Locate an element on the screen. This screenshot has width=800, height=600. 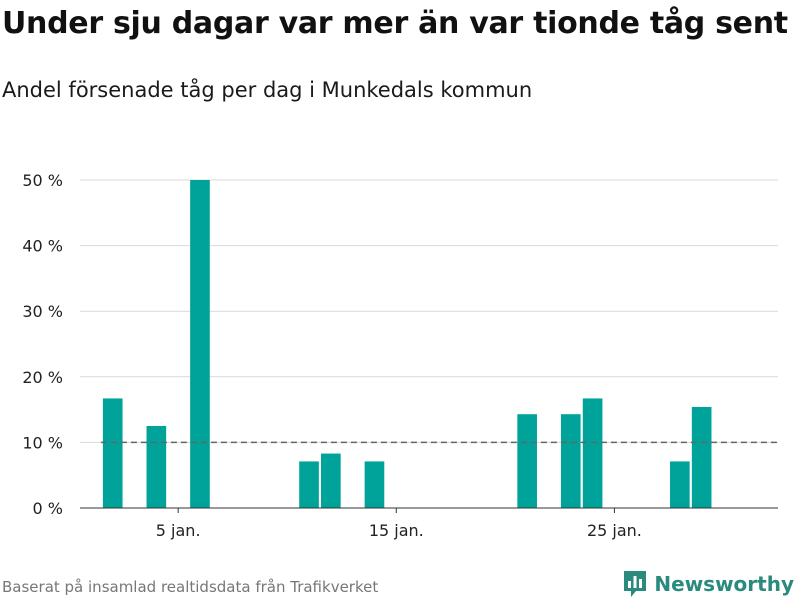
y-tick-label: 10 % is located at coordinates (42, 442).